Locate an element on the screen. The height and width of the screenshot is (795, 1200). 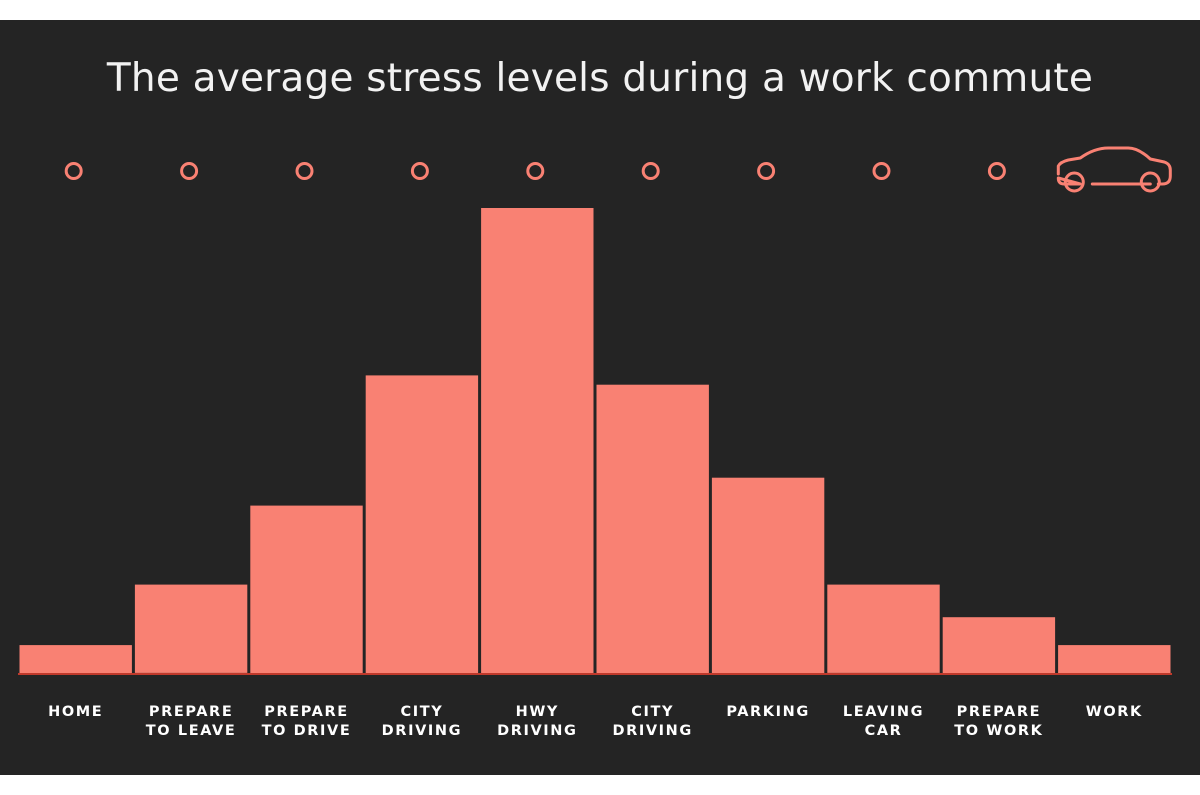
car-icon is located at coordinates (1114, 169).